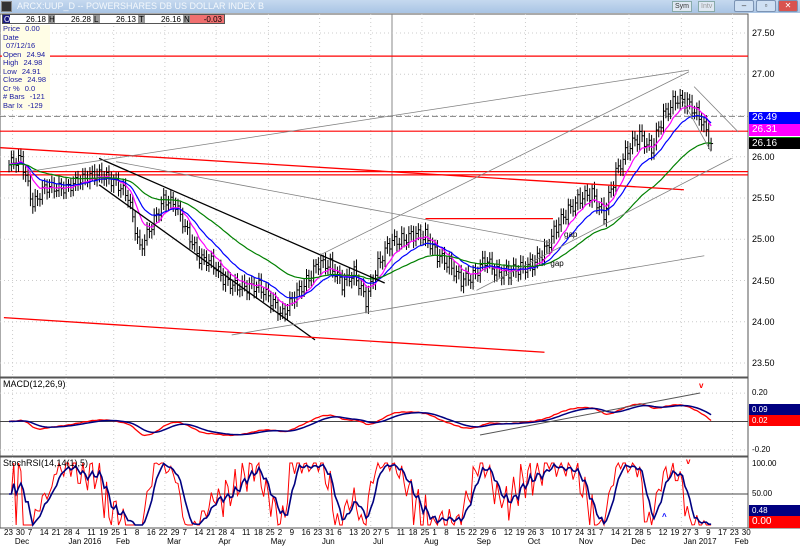 This screenshot has width=800, height=546. I want to click on x-tick-month: Jan 2017, so click(700, 541).